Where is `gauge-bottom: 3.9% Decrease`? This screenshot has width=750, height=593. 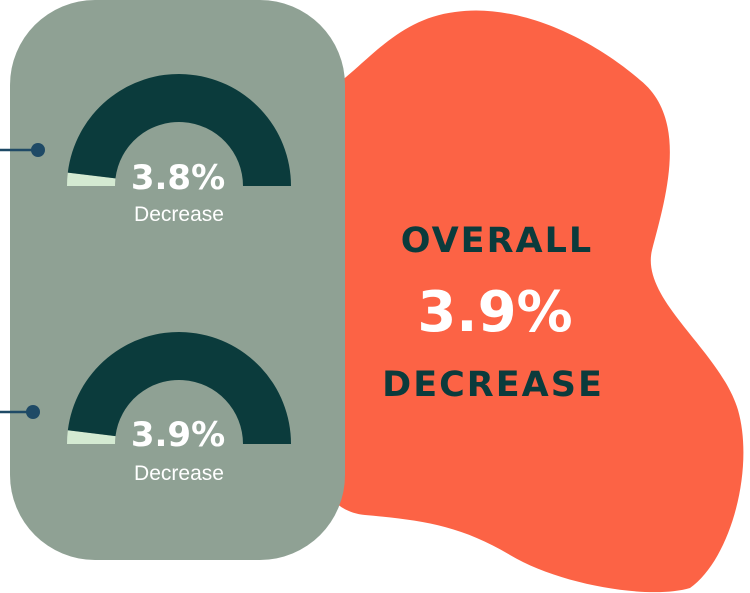 gauge-bottom: 3.9% Decrease is located at coordinates (179, 408).